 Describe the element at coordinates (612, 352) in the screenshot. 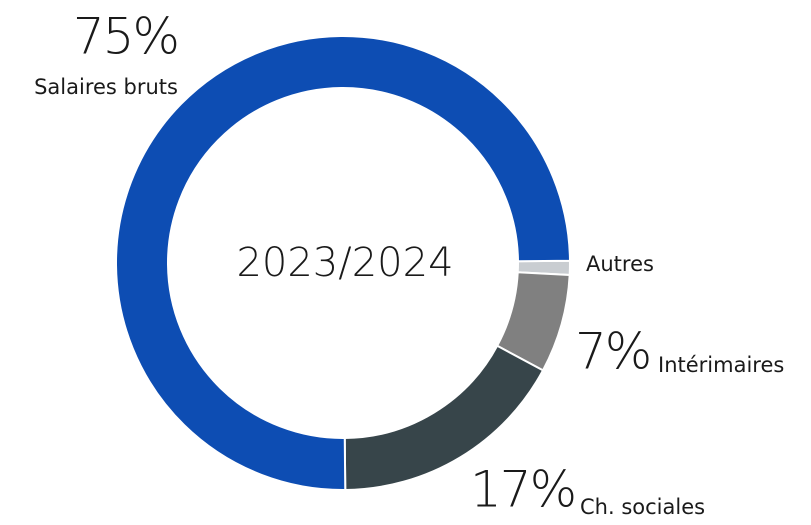

I see `value-label: 7%` at that location.